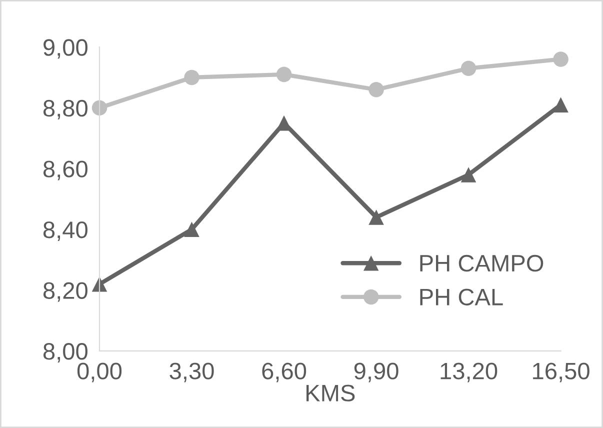 This screenshot has width=603, height=428. What do you see at coordinates (376, 372) in the screenshot?
I see `x-tick-label: 9,90` at bounding box center [376, 372].